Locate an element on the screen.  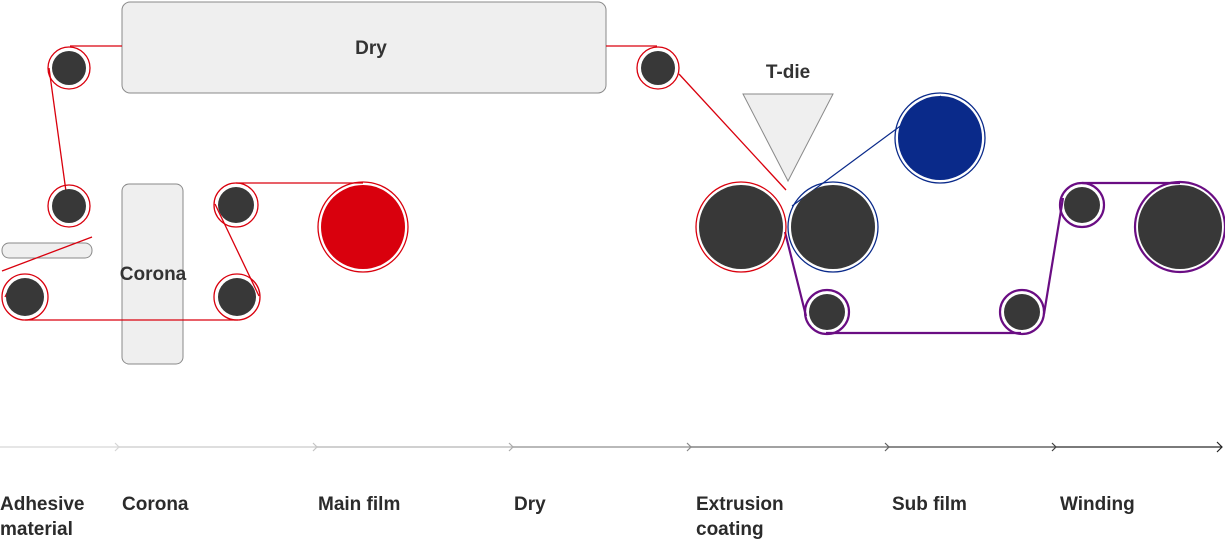
corona-unit is located at coordinates (152, 274).